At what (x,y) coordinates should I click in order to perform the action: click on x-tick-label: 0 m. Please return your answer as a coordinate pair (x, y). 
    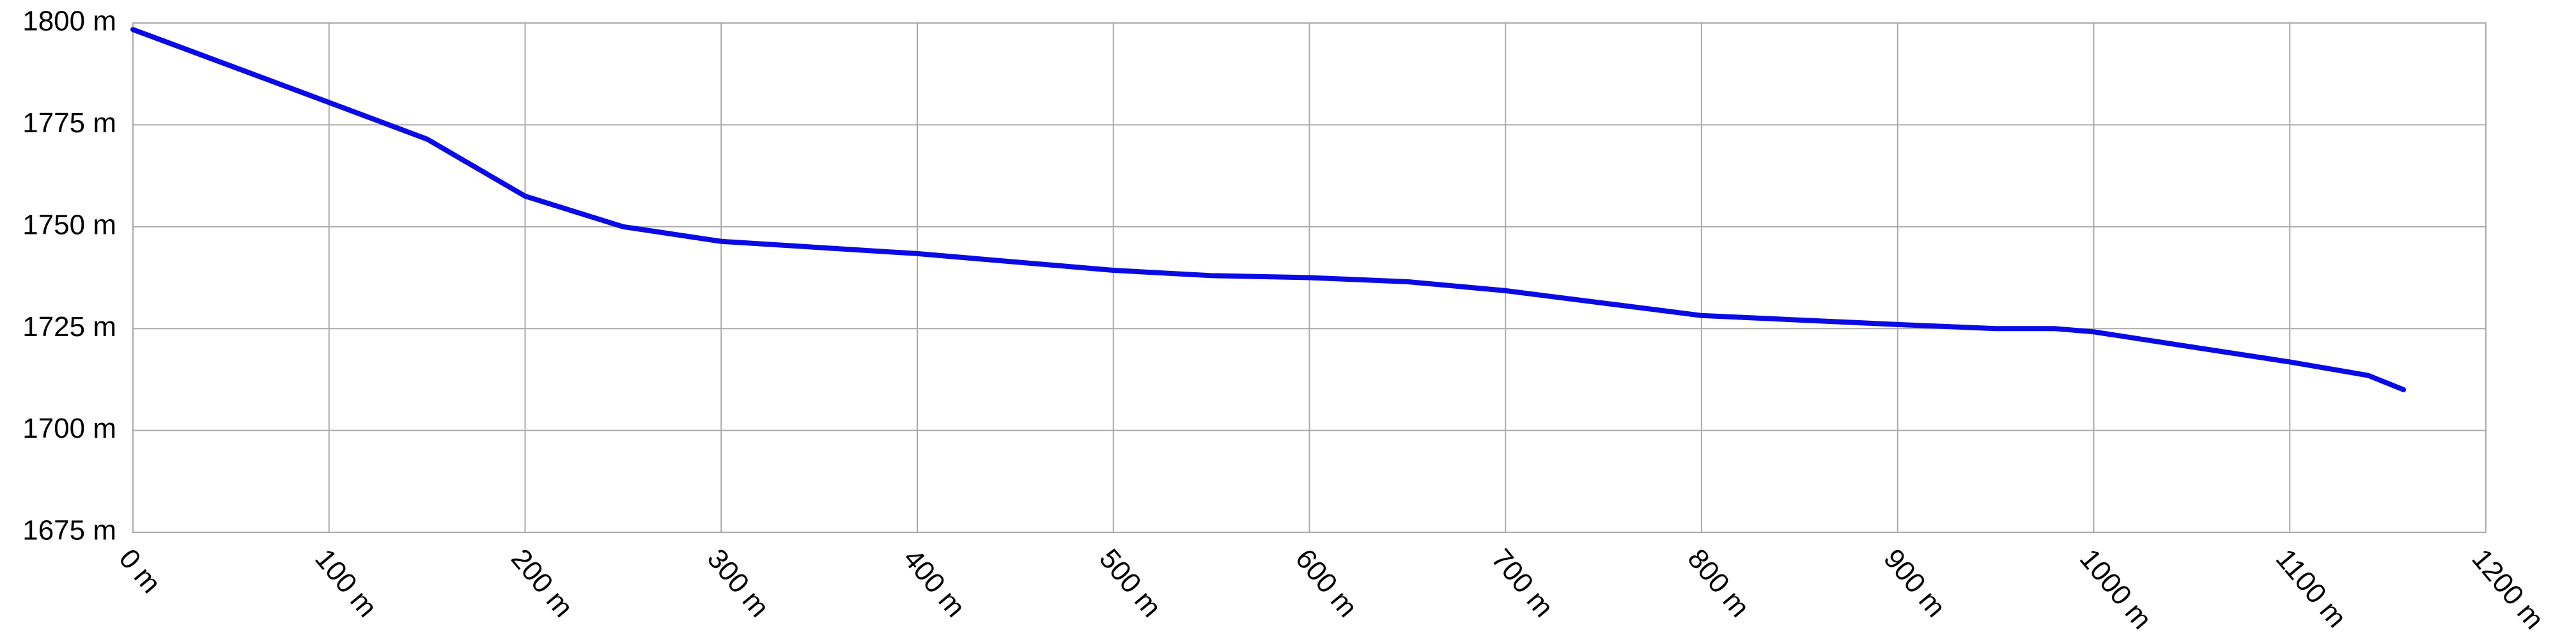
    Looking at the image, I should click on (140, 571).